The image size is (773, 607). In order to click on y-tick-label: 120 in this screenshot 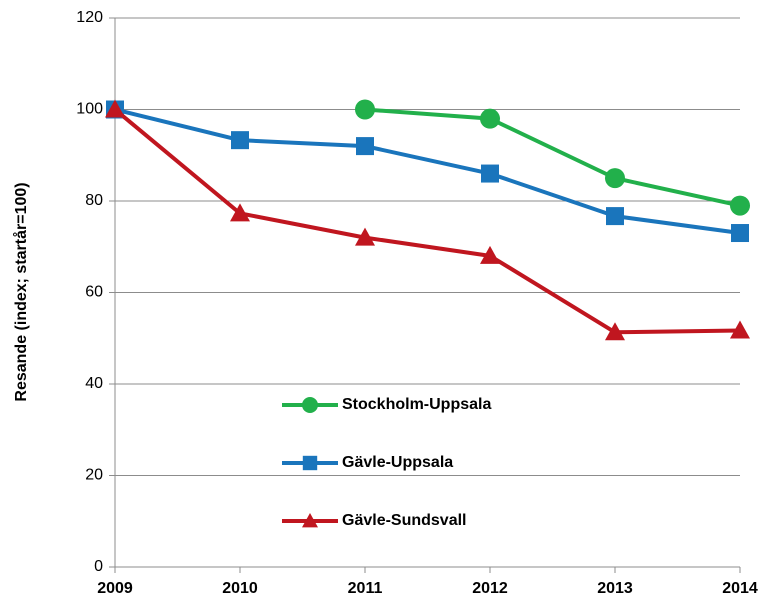, I will do `click(89, 17)`.